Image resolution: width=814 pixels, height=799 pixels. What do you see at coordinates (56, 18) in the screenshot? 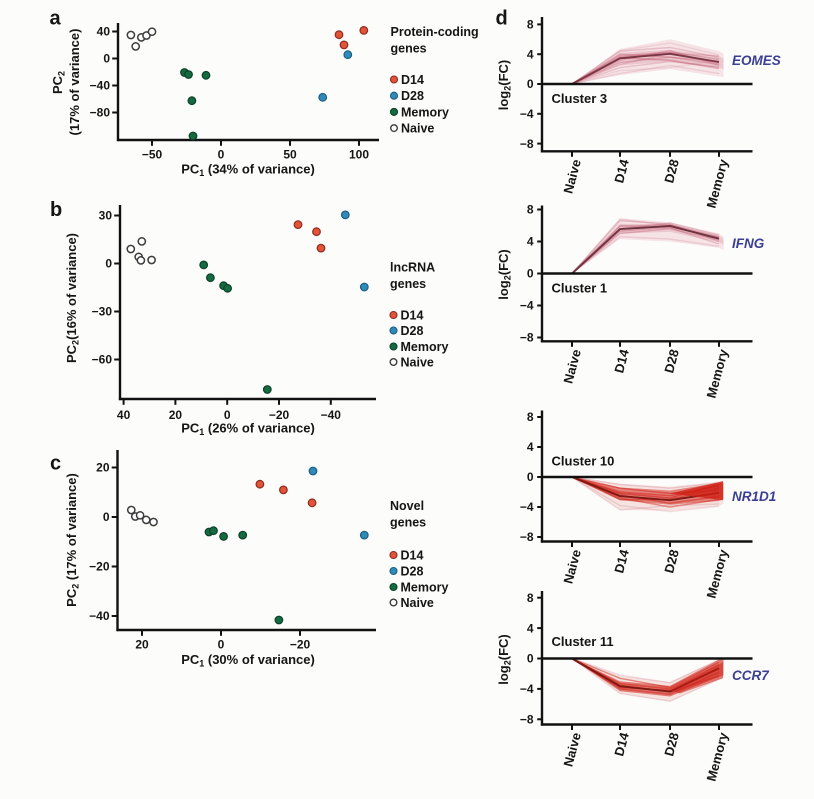
I see `svg-text: a` at bounding box center [56, 18].